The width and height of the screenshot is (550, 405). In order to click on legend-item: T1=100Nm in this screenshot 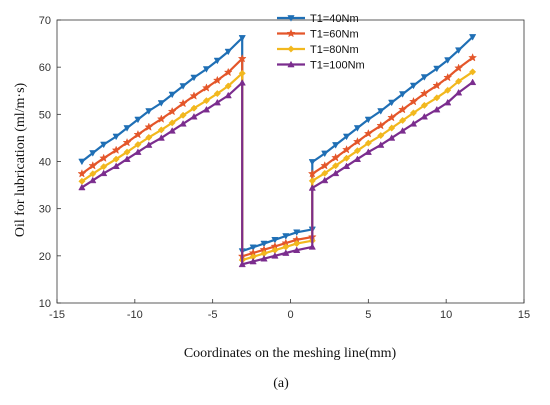, I will do `click(321, 66)`.